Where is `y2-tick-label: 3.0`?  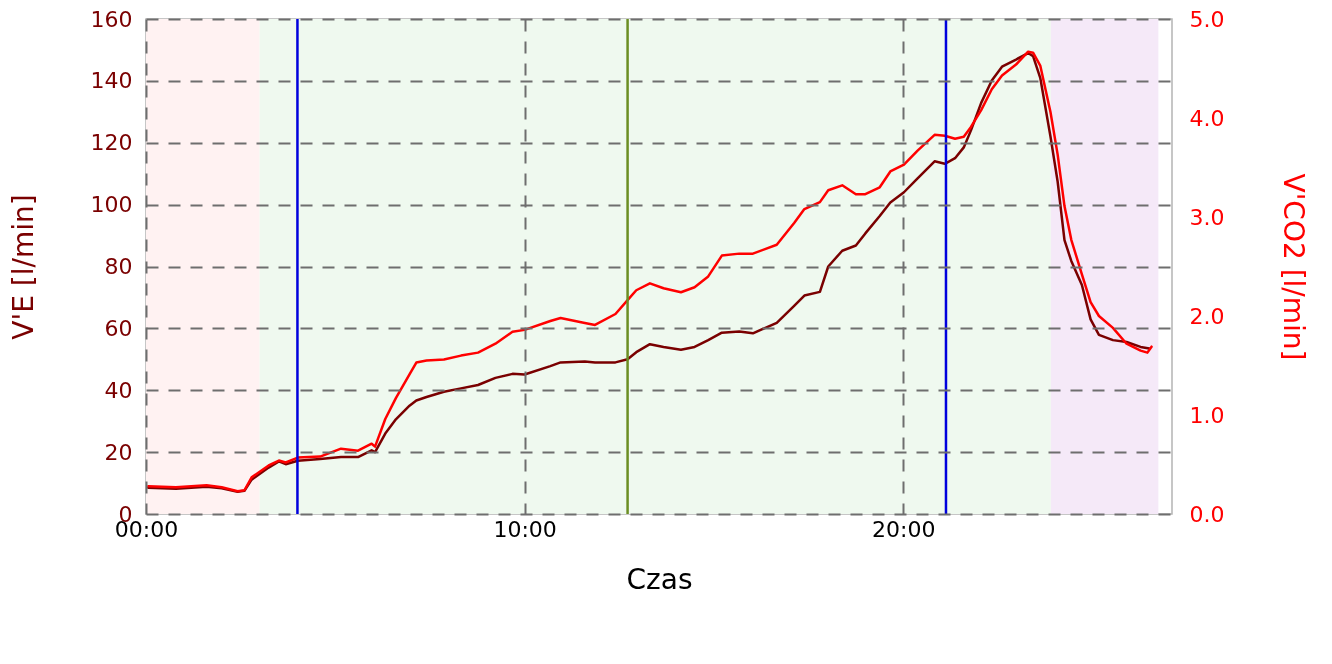
y2-tick-label: 3.0 is located at coordinates (1207, 217).